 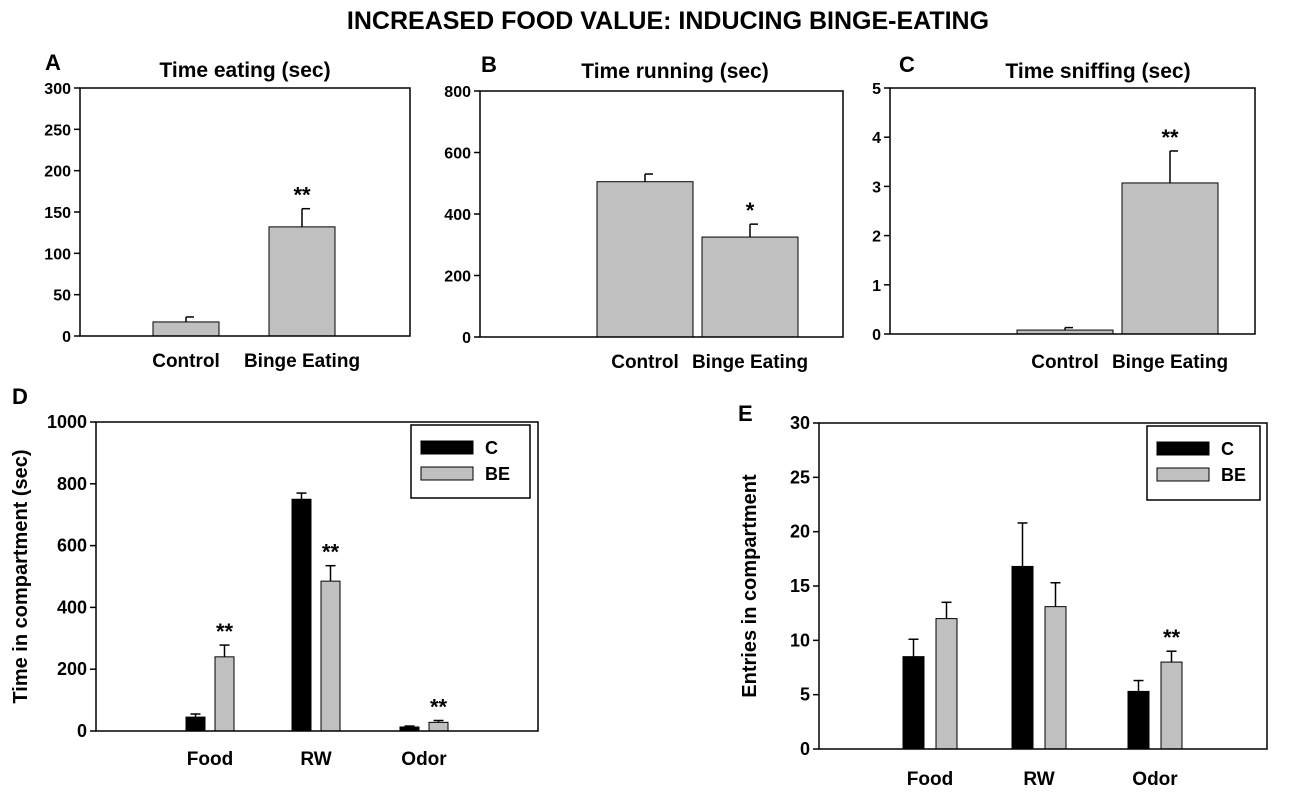 What do you see at coordinates (876, 286) in the screenshot?
I see `y-tick-label: 1` at bounding box center [876, 286].